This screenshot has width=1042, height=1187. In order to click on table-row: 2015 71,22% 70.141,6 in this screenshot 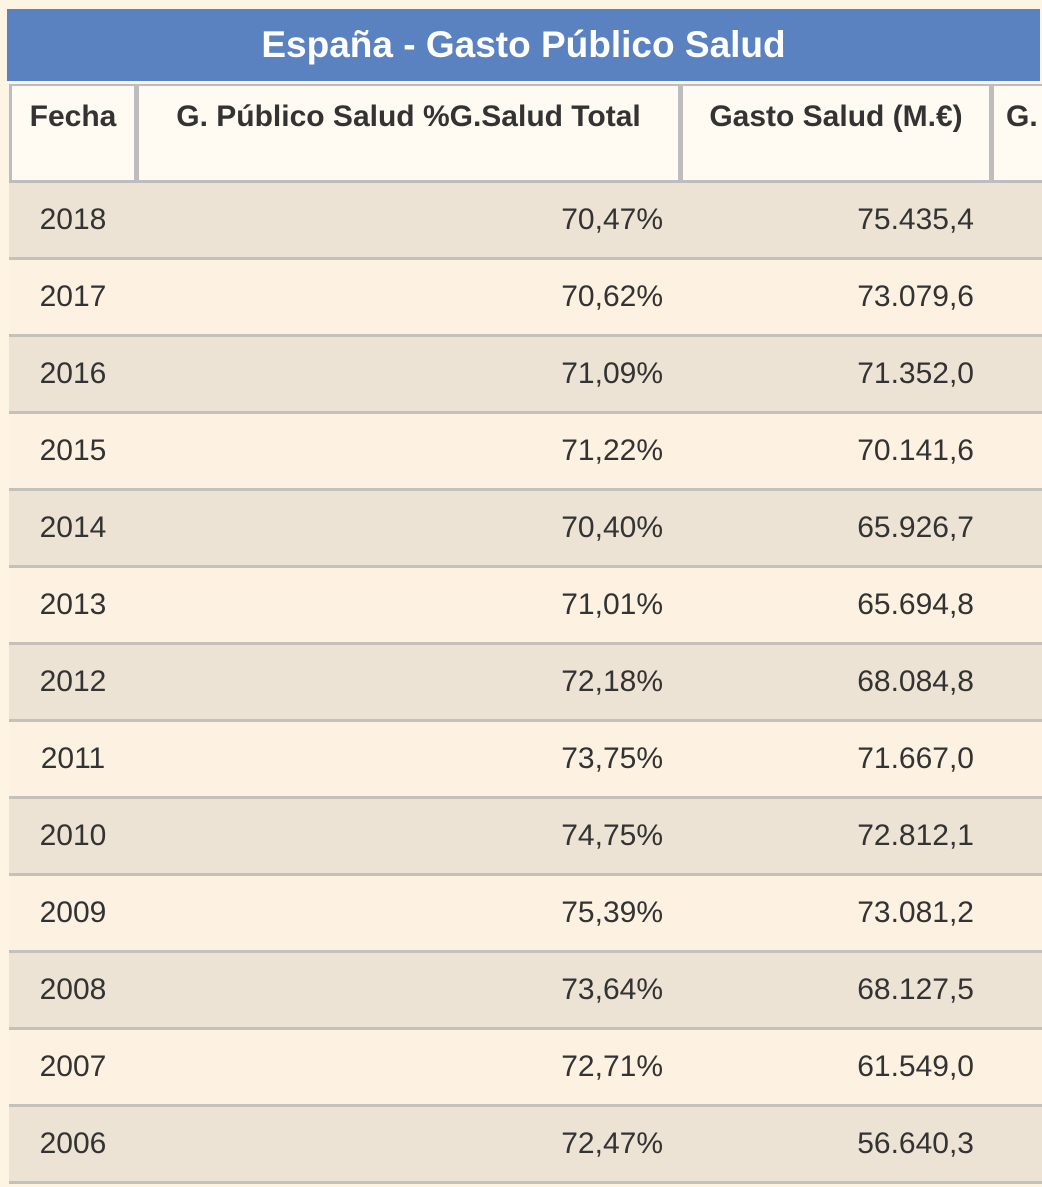, I will do `click(525, 452)`.